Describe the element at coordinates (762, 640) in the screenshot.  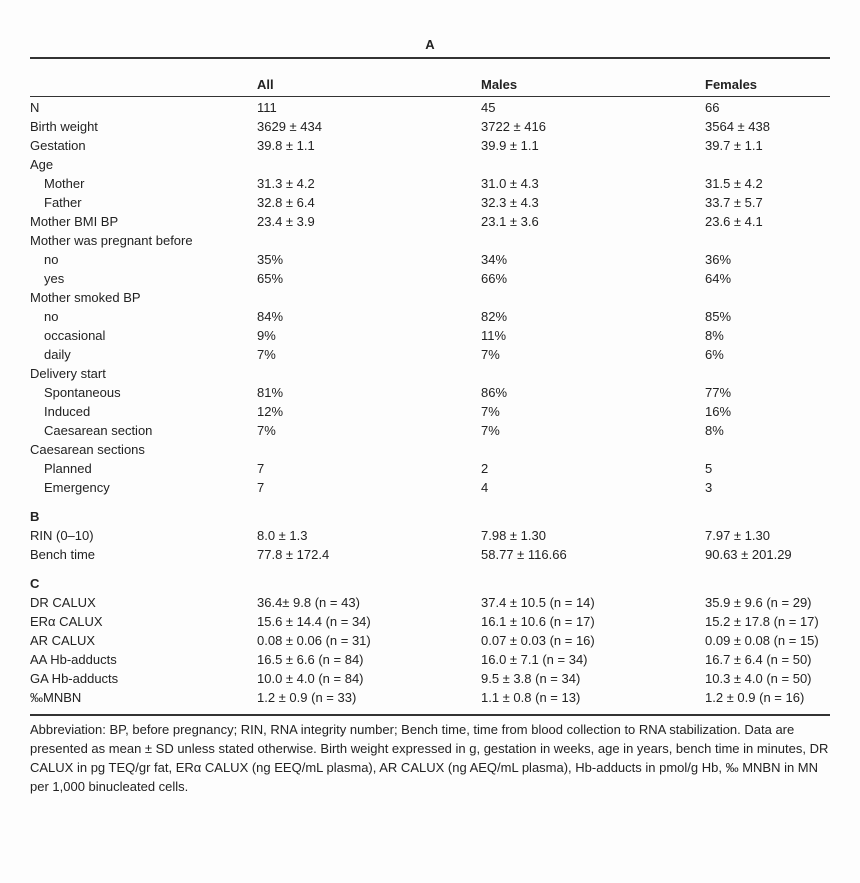
I see `cell: 0.09 ± 0.08 (n = 15)` at that location.